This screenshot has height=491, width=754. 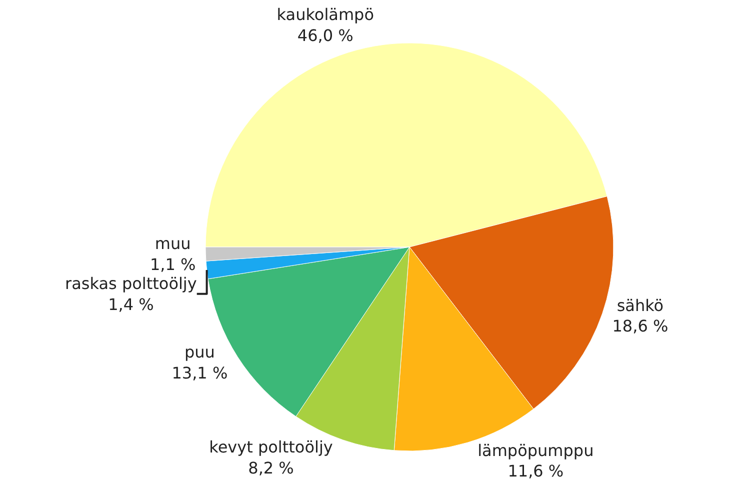 What do you see at coordinates (200, 373) in the screenshot?
I see `data-label: 13,1 %` at bounding box center [200, 373].